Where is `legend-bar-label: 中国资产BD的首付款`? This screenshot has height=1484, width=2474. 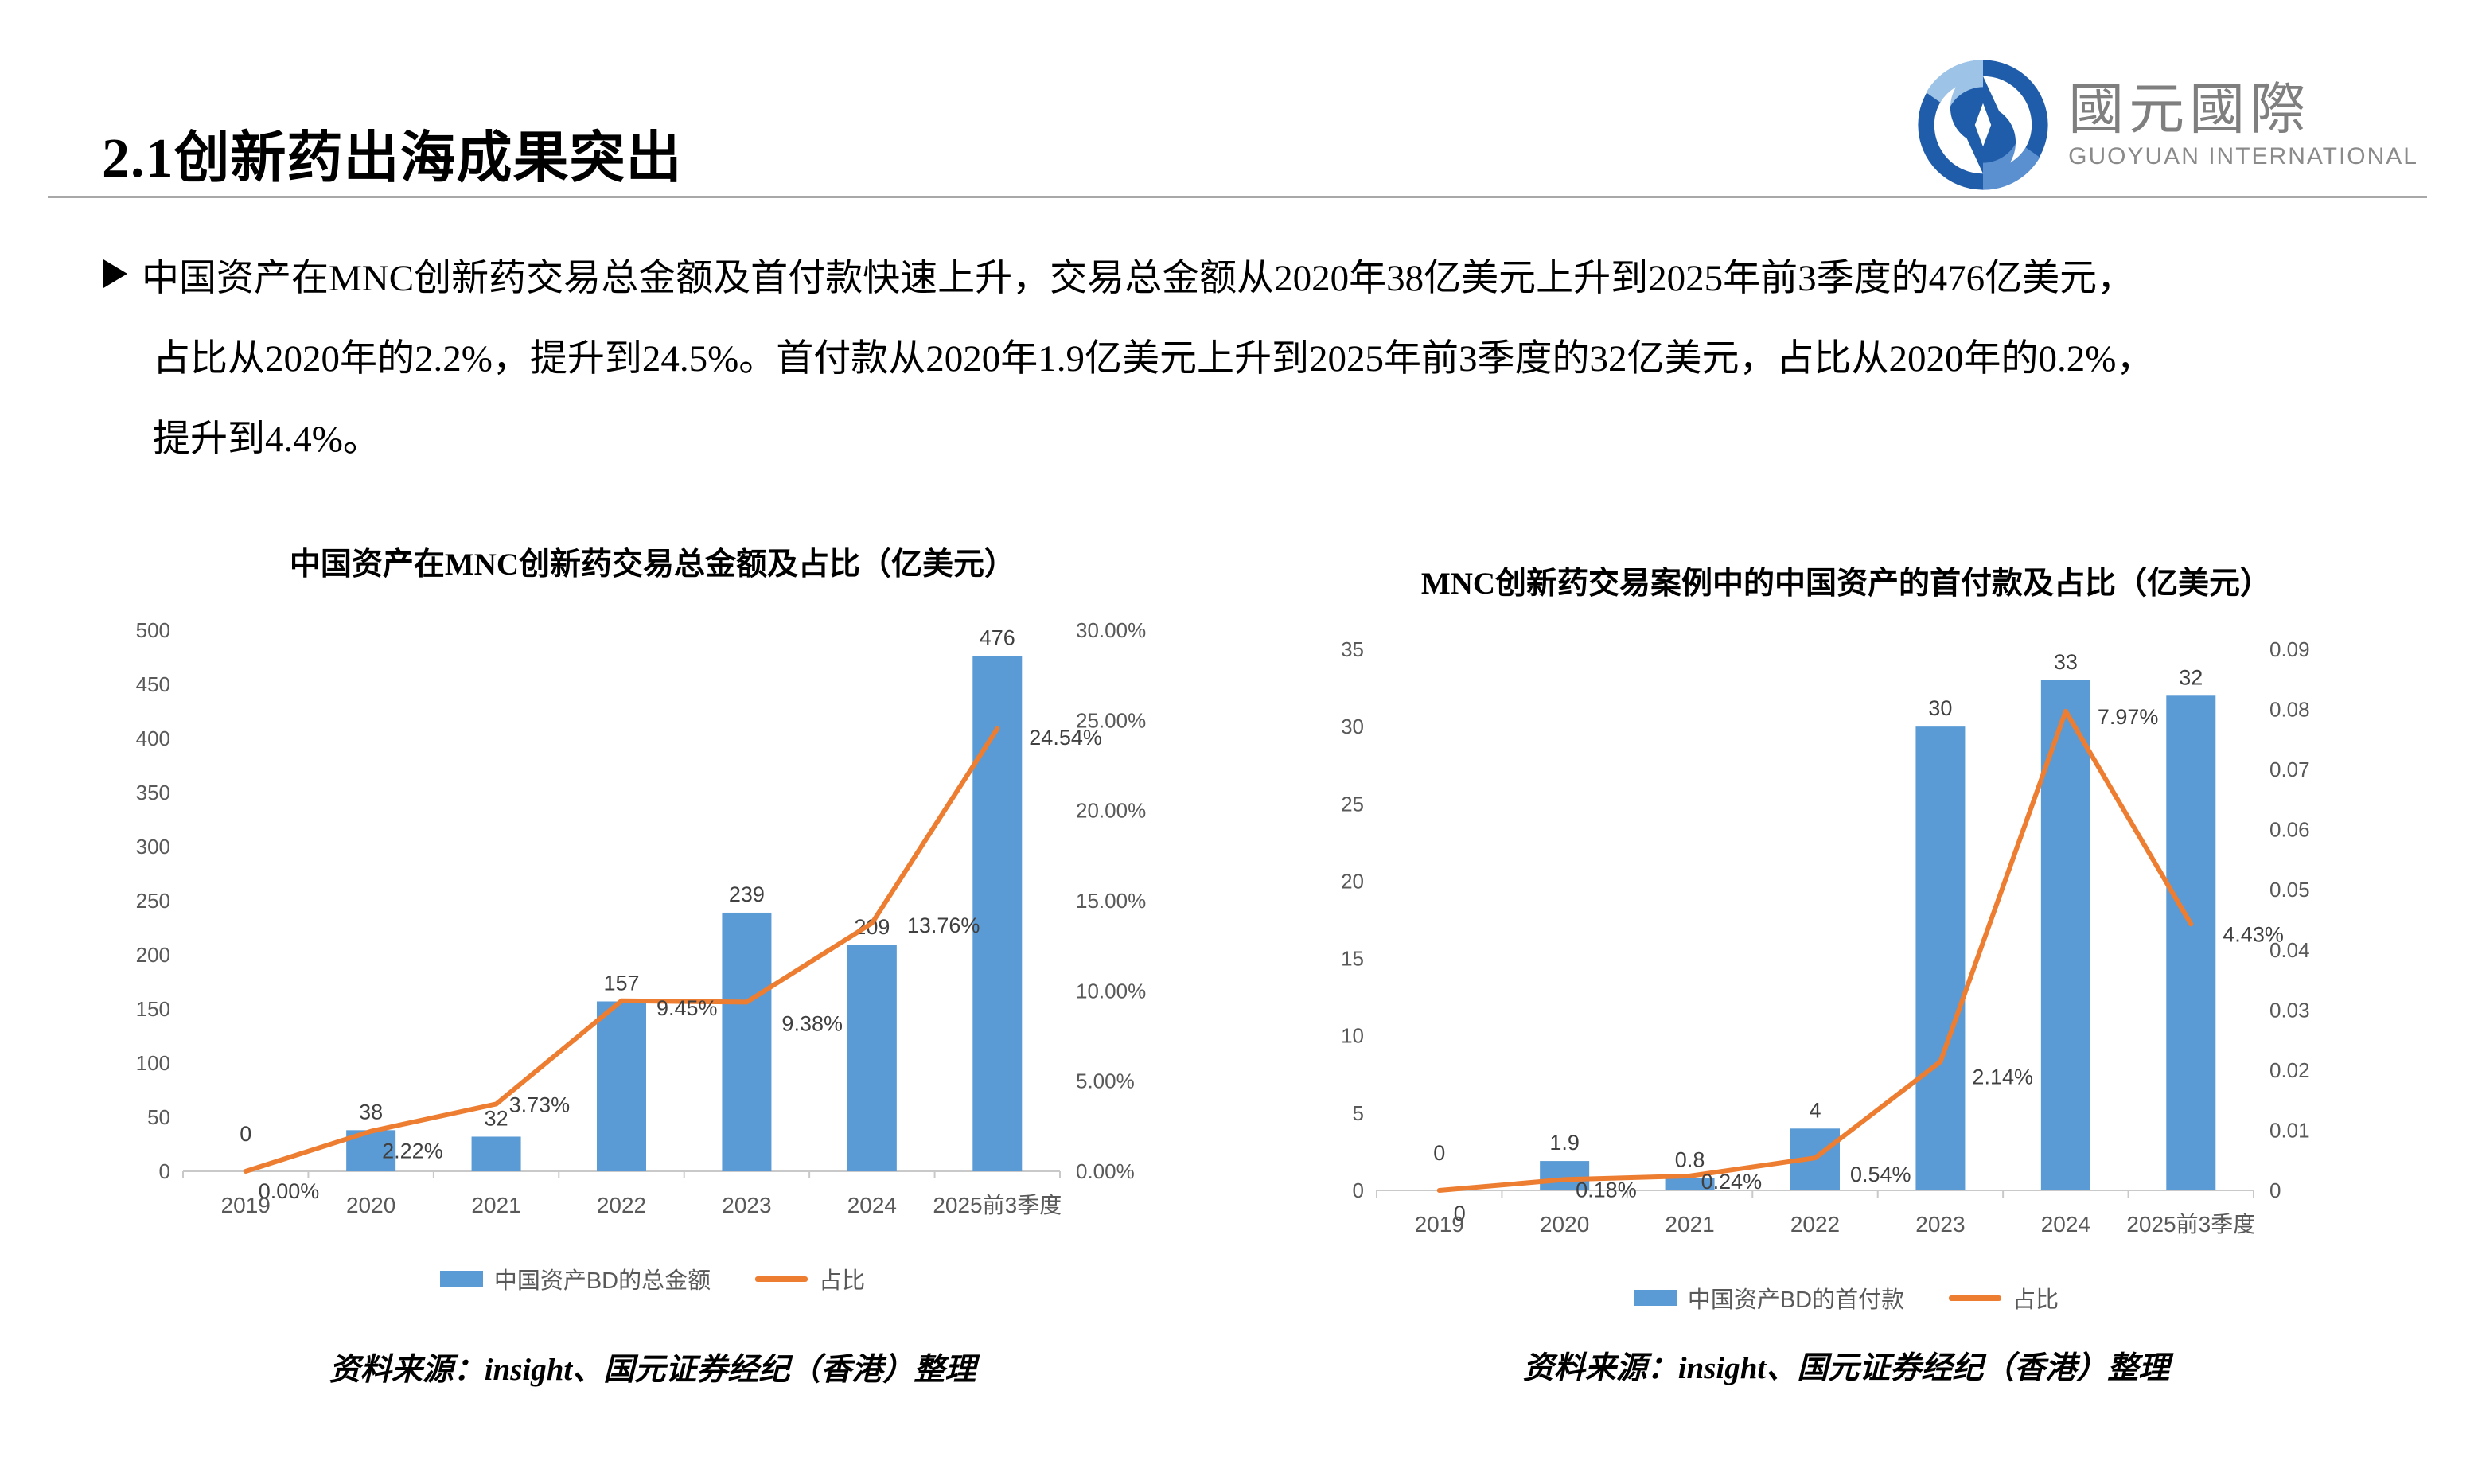
legend-bar-label: 中国资产BD的首付款 is located at coordinates (1796, 1300).